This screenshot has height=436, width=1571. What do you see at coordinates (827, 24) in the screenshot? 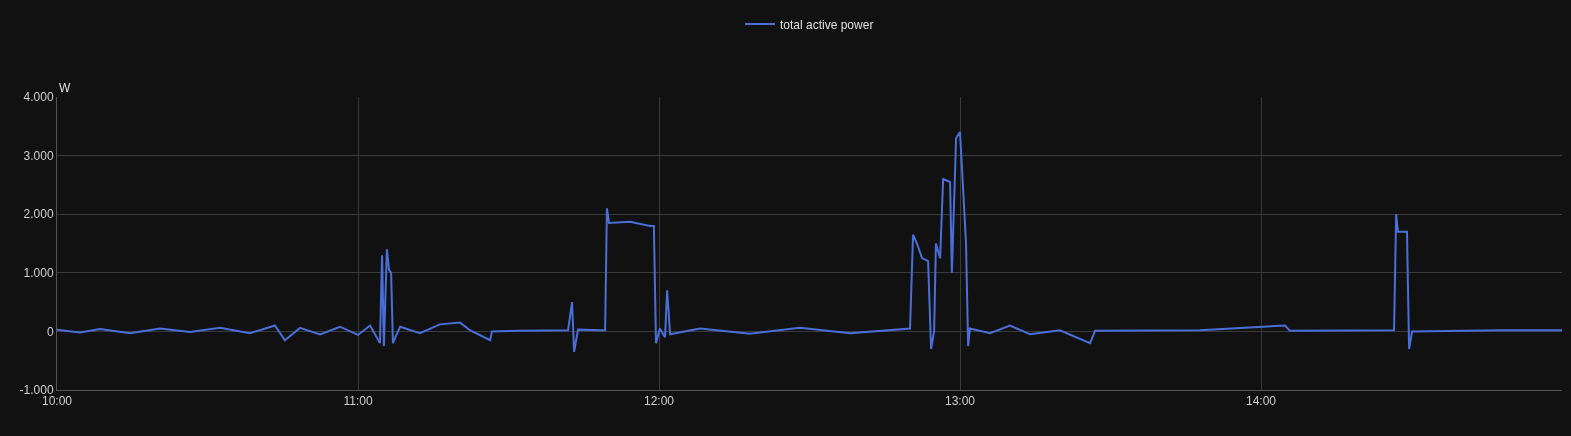
I see `legend-label: total active power` at bounding box center [827, 24].